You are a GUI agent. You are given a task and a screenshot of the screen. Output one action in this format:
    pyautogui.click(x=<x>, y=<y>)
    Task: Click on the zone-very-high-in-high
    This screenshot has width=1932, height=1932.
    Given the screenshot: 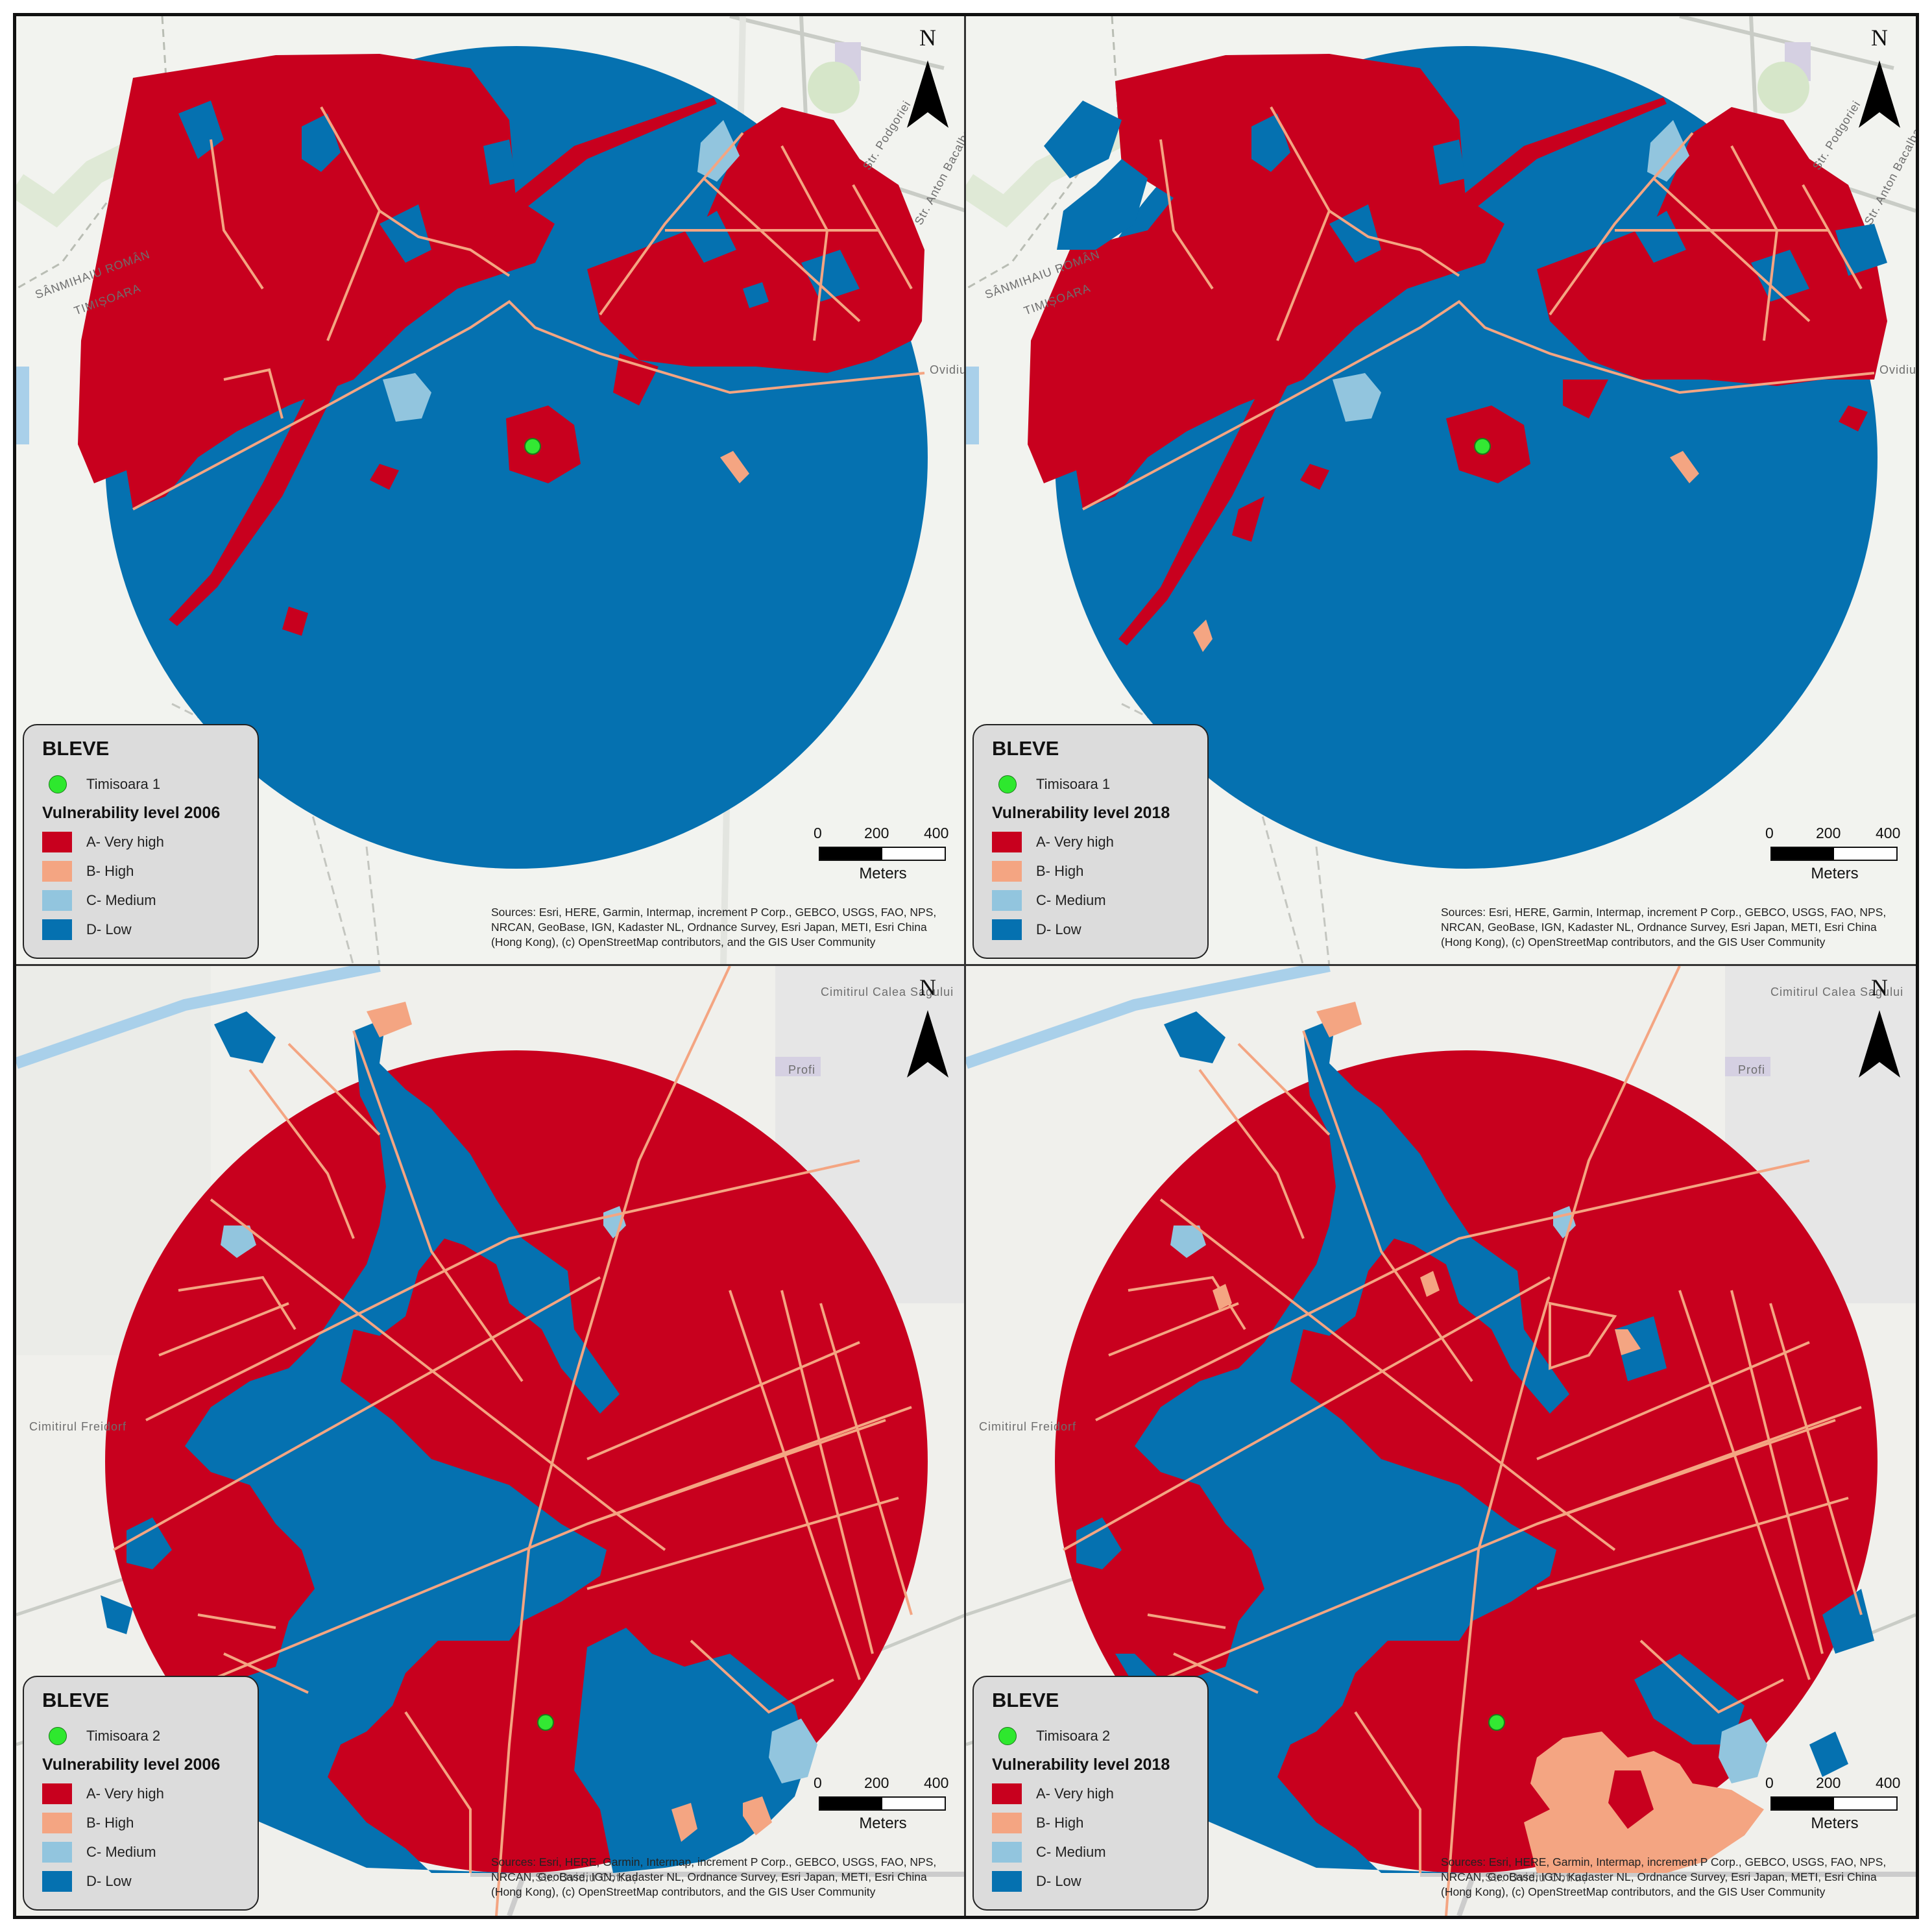 What is the action you would take?
    pyautogui.click(x=1631, y=1799)
    